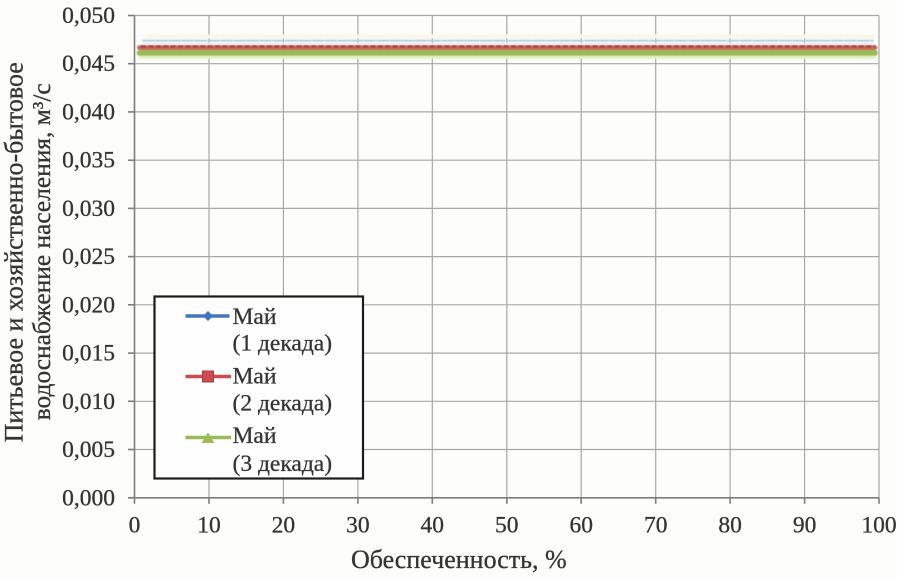 The image size is (897, 578). I want to click on svg-text: 0, so click(135, 526).